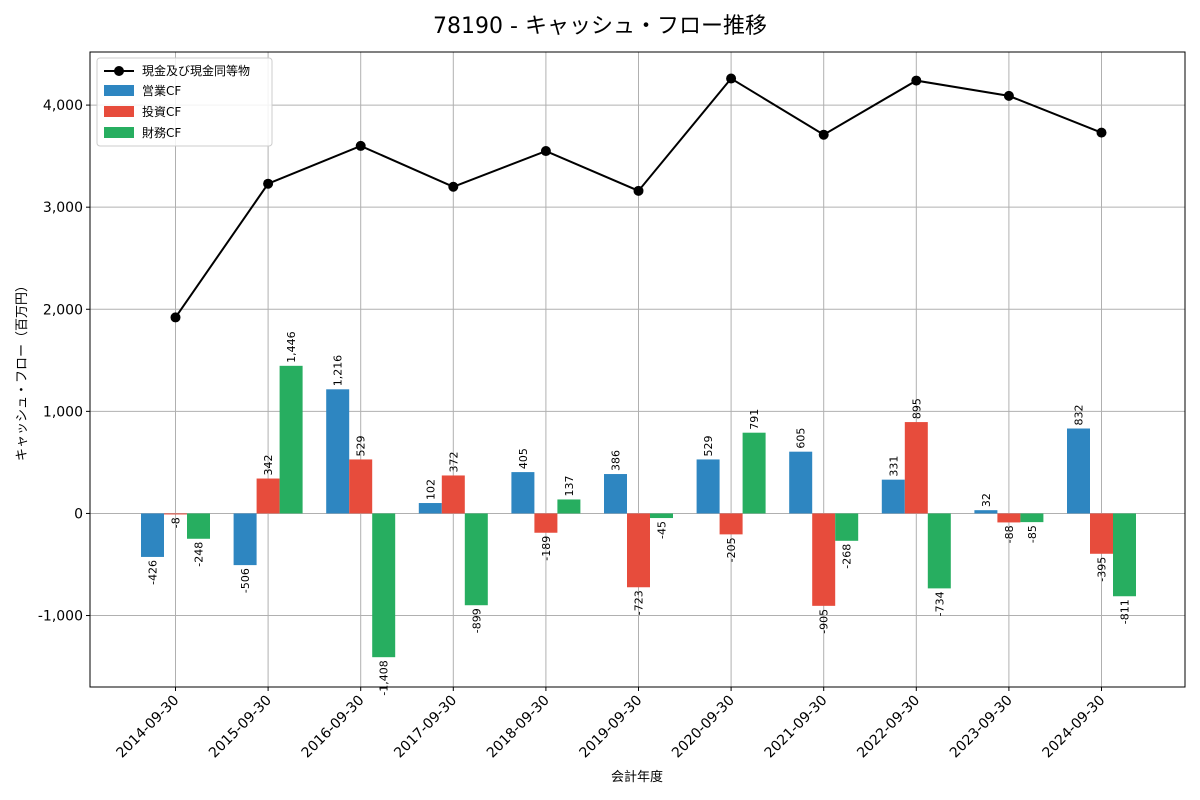 This screenshot has width=1200, height=800. Describe the element at coordinates (147, 727) in the screenshot. I see `x-tick-label: 2014-09-30` at that location.